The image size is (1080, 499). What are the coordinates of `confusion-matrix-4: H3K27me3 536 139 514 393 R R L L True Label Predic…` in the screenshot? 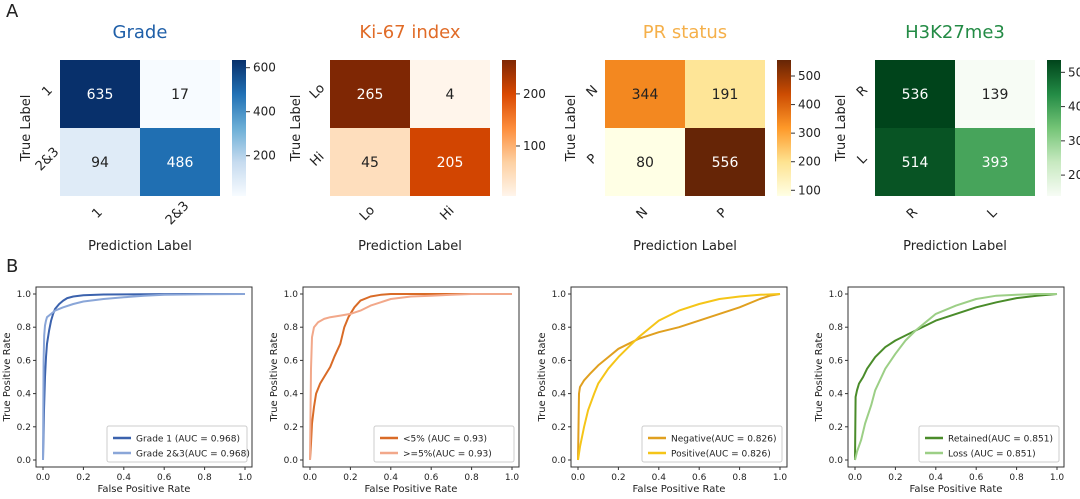 It's located at (957, 138).